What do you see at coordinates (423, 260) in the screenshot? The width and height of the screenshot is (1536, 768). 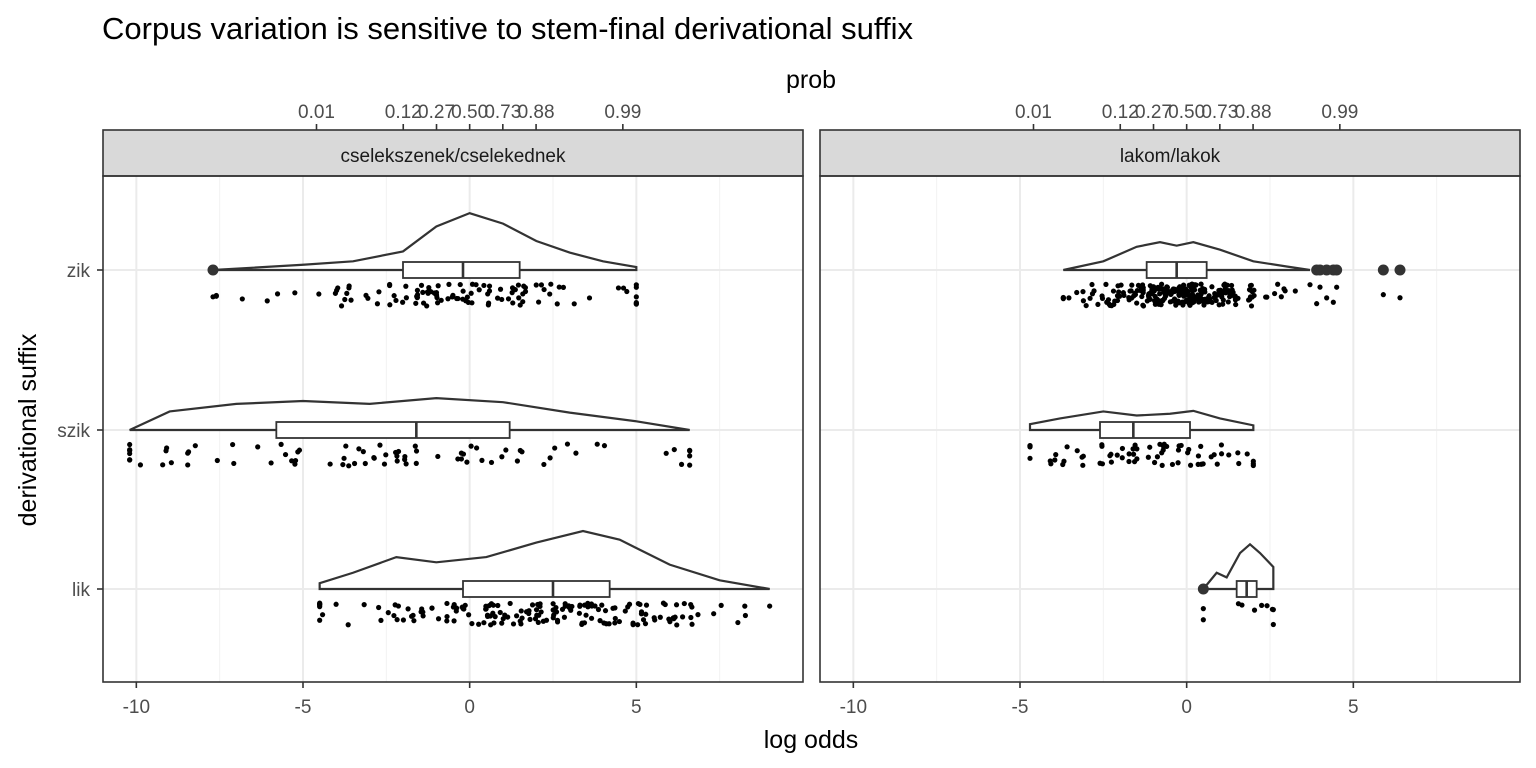 I see `group-zik` at bounding box center [423, 260].